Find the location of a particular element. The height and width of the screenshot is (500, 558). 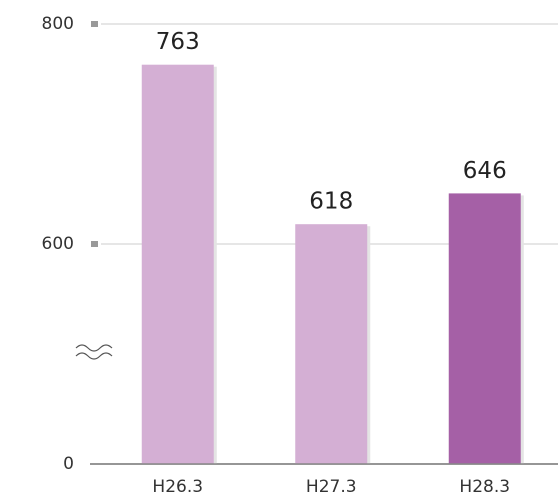

y-tick-label: 800 is located at coordinates (58, 24).